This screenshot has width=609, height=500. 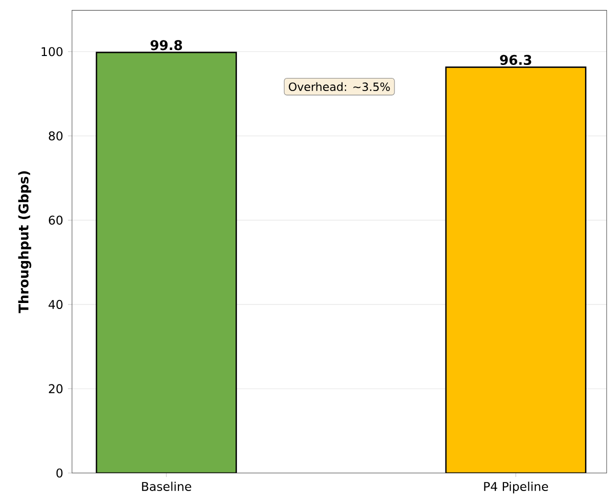 What do you see at coordinates (516, 488) in the screenshot?
I see `x-tick-label: P4 Pipeline` at bounding box center [516, 488].